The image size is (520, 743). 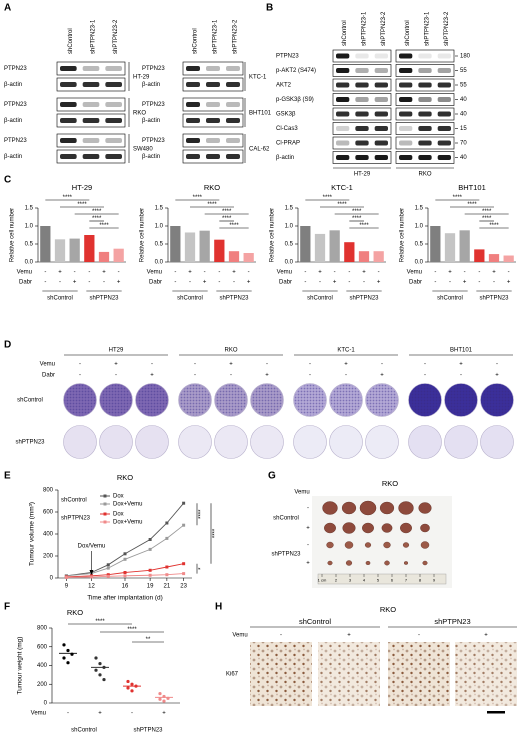 What do you see at coordinates (116, 36) in the screenshot?
I see `lane-label: shPTPN23-2` at bounding box center [116, 36].